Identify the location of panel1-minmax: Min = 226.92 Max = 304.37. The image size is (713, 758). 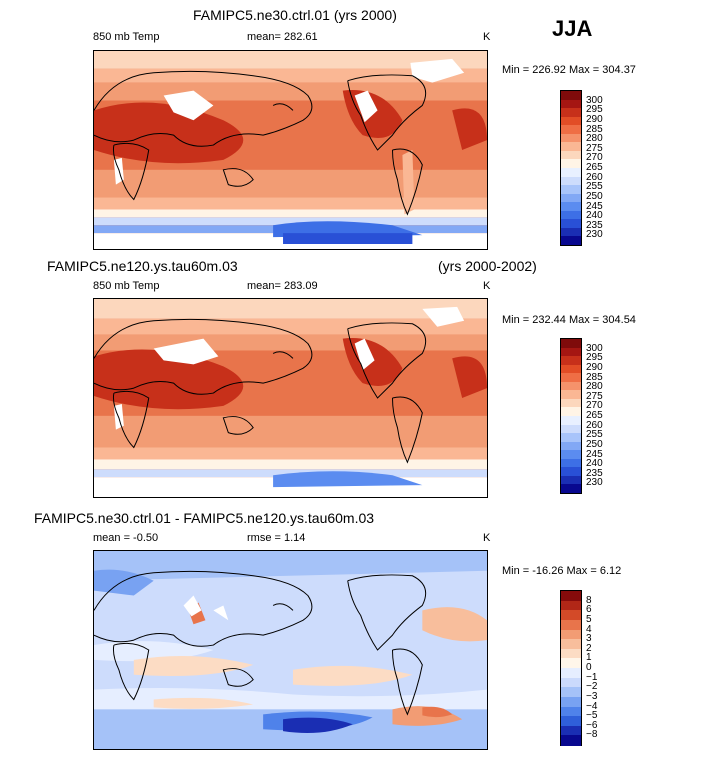
(569, 70).